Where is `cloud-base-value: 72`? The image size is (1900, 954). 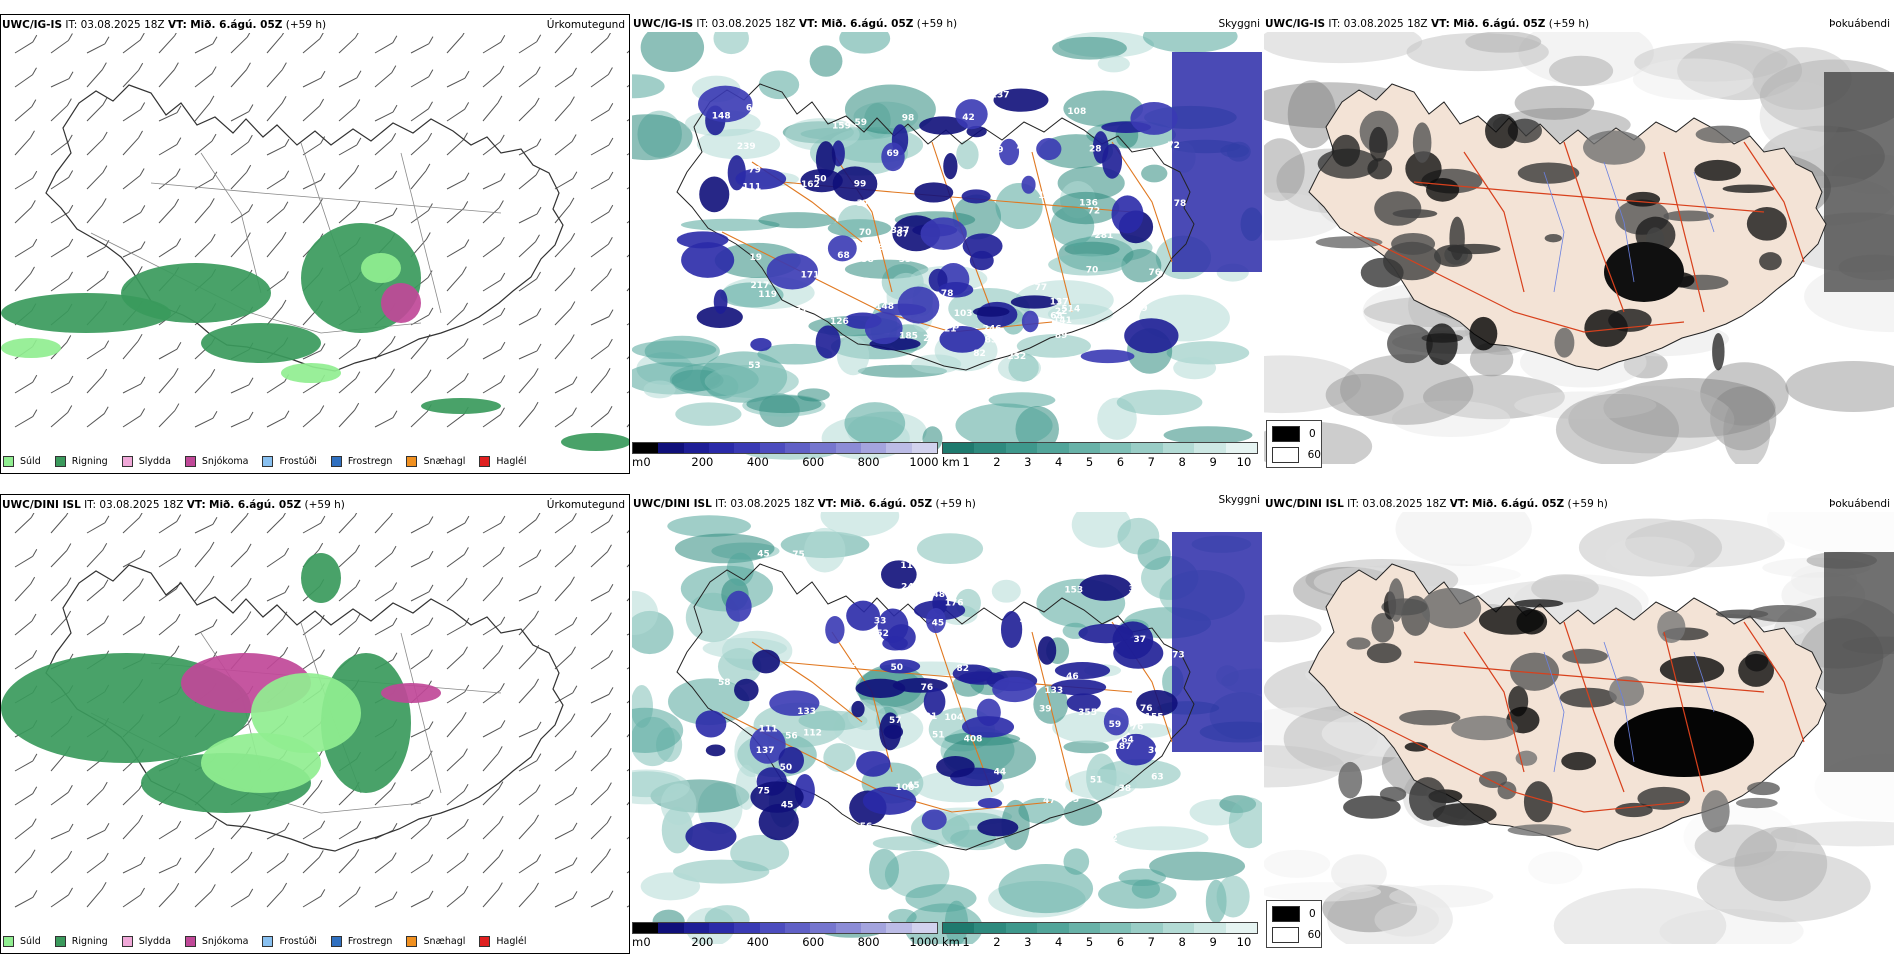 cloud-base-value: 72 is located at coordinates (1094, 212).